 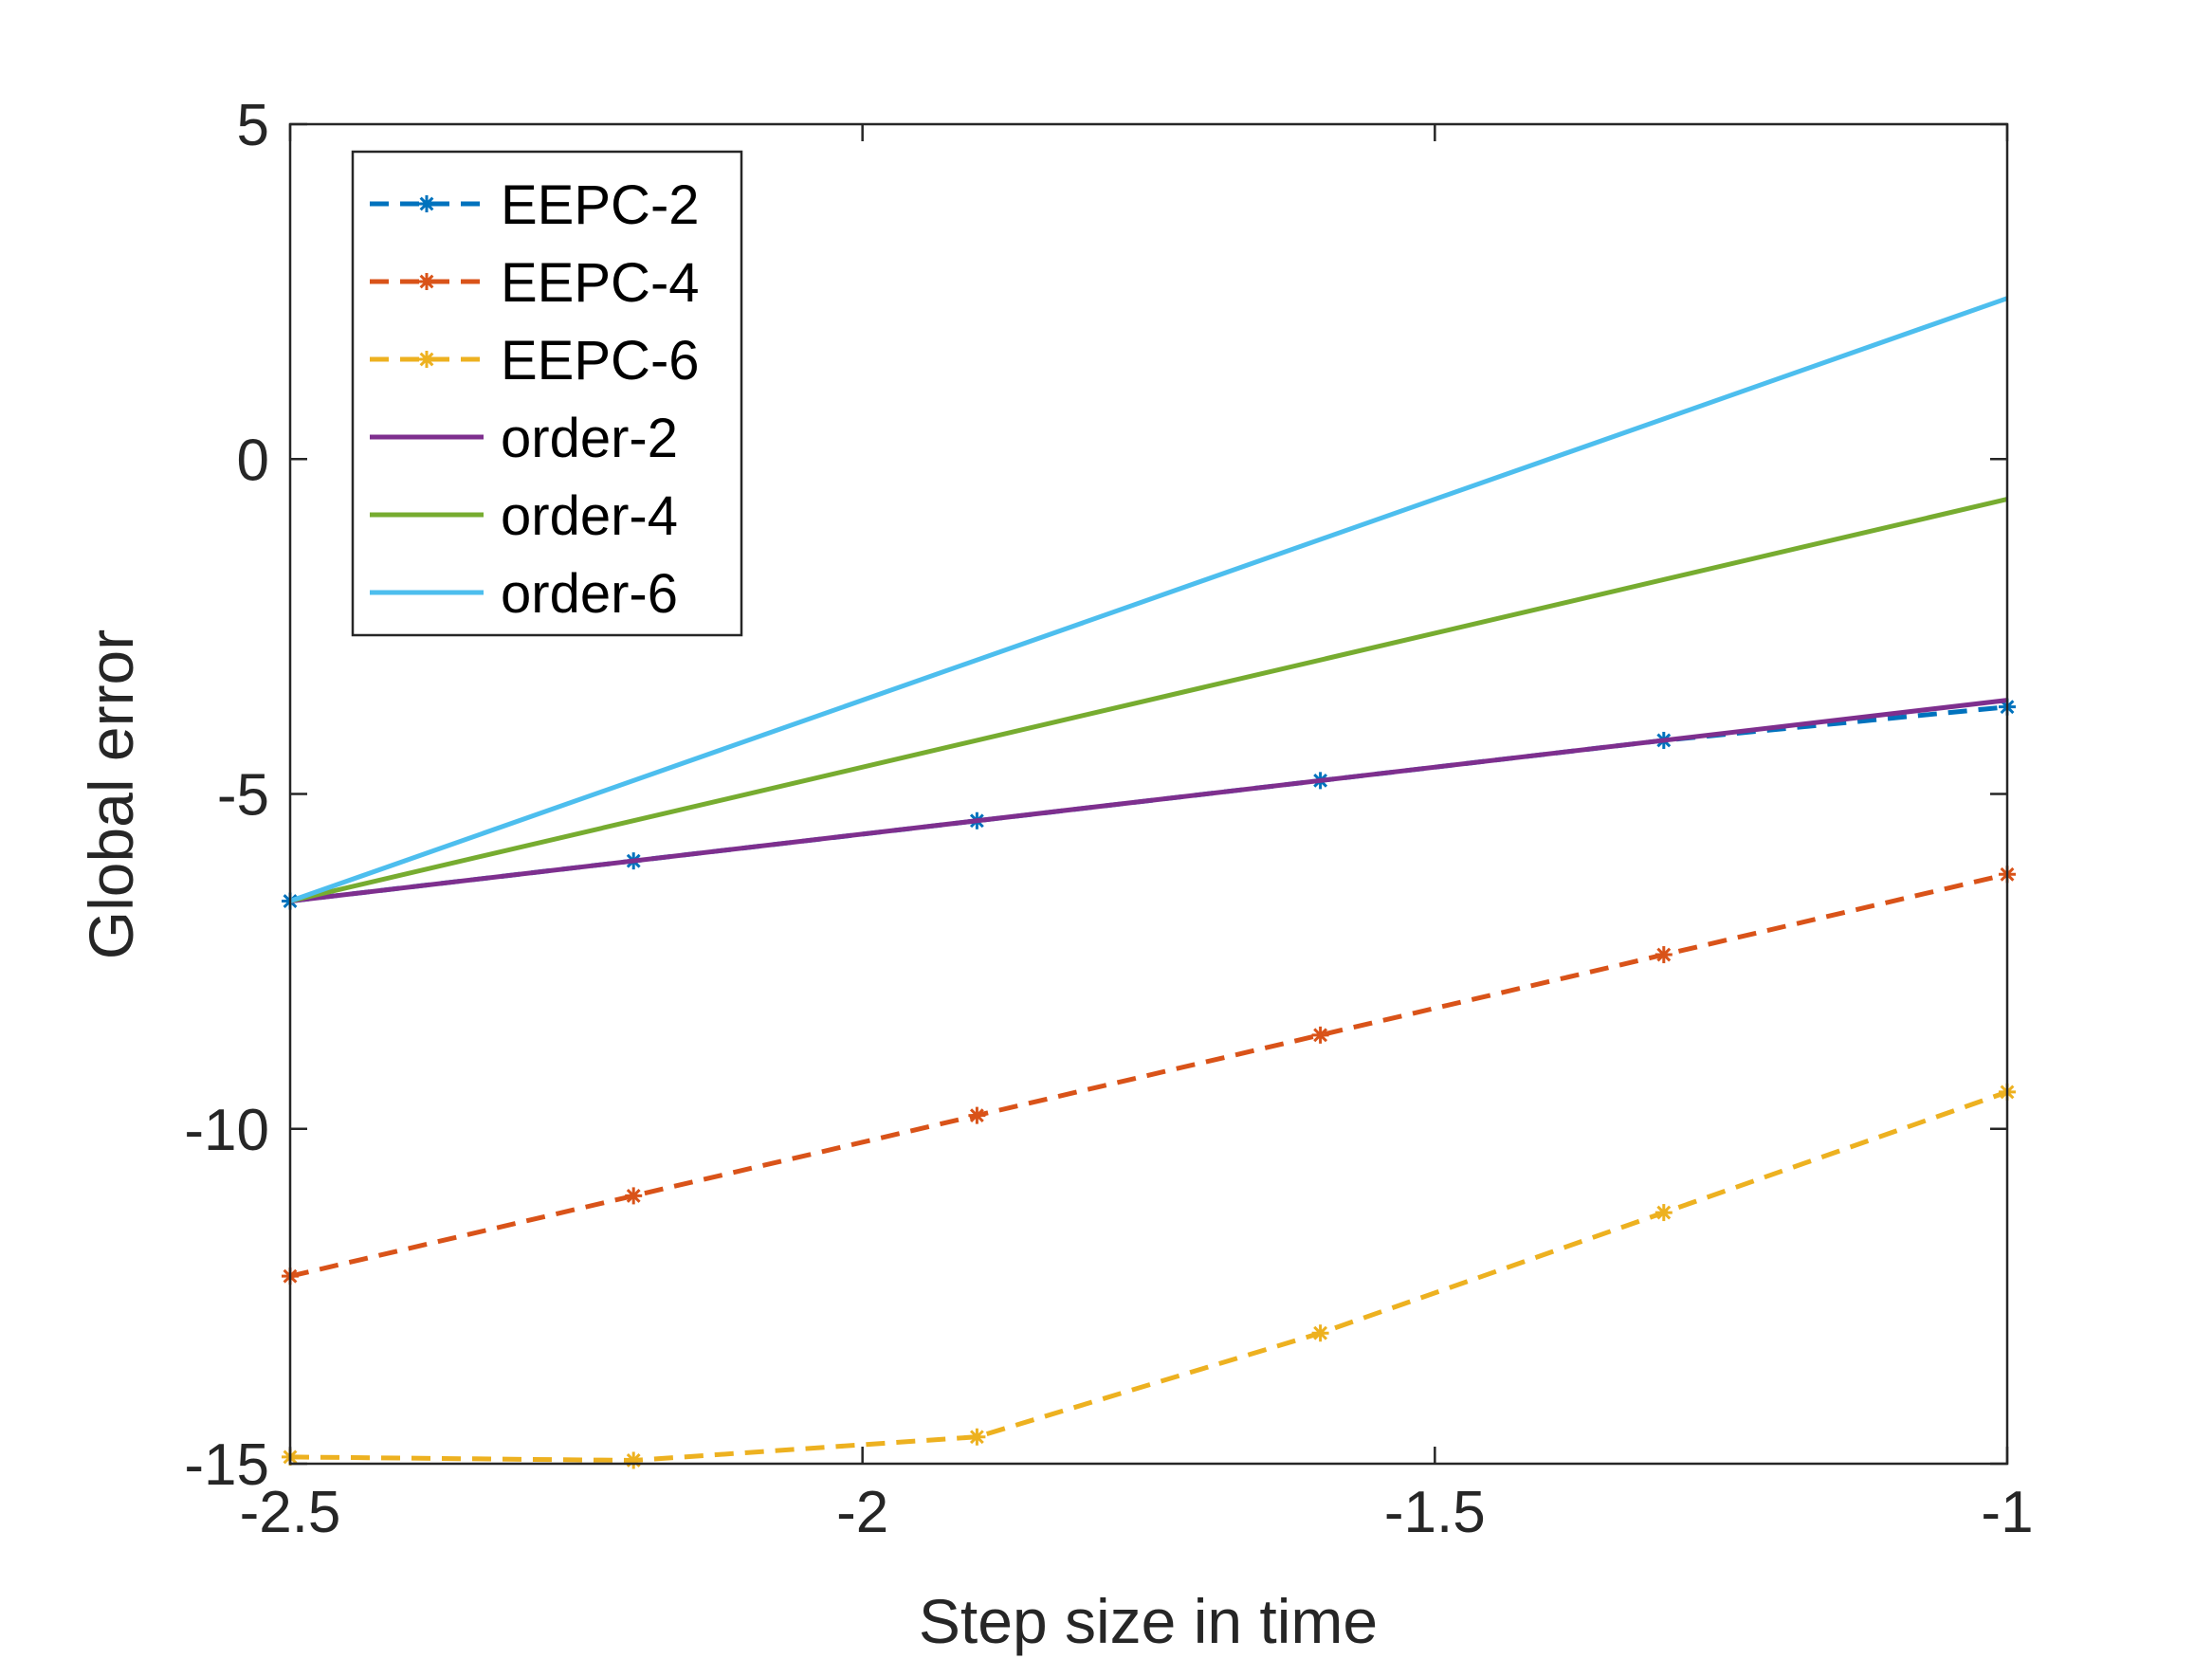 I want to click on x-tick-label: -1, so click(x=2007, y=1512).